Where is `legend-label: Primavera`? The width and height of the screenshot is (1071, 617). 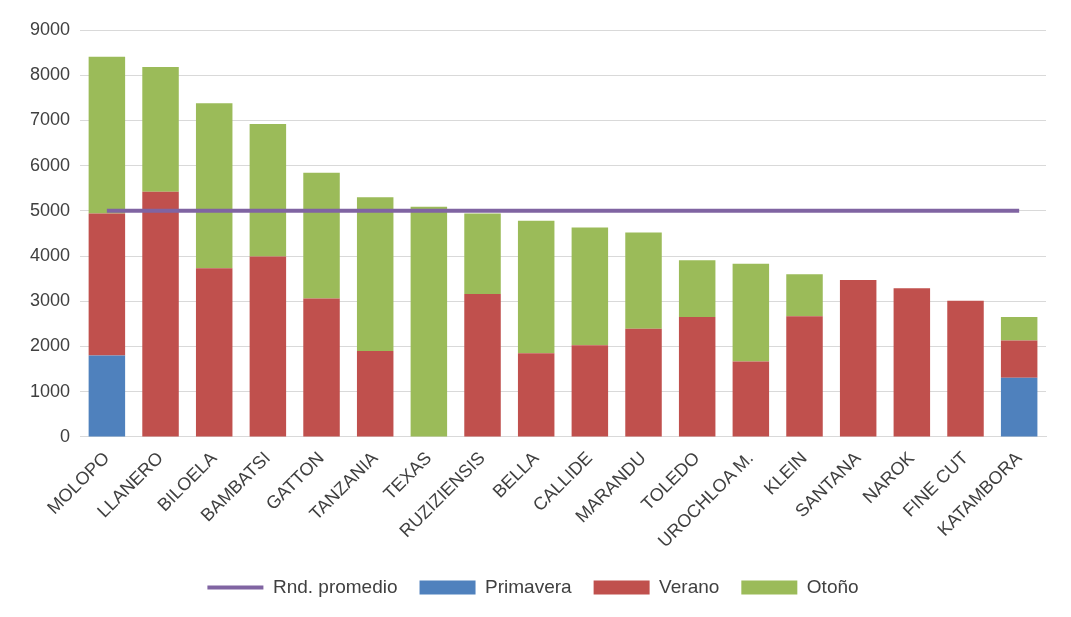
legend-label: Primavera is located at coordinates (529, 586).